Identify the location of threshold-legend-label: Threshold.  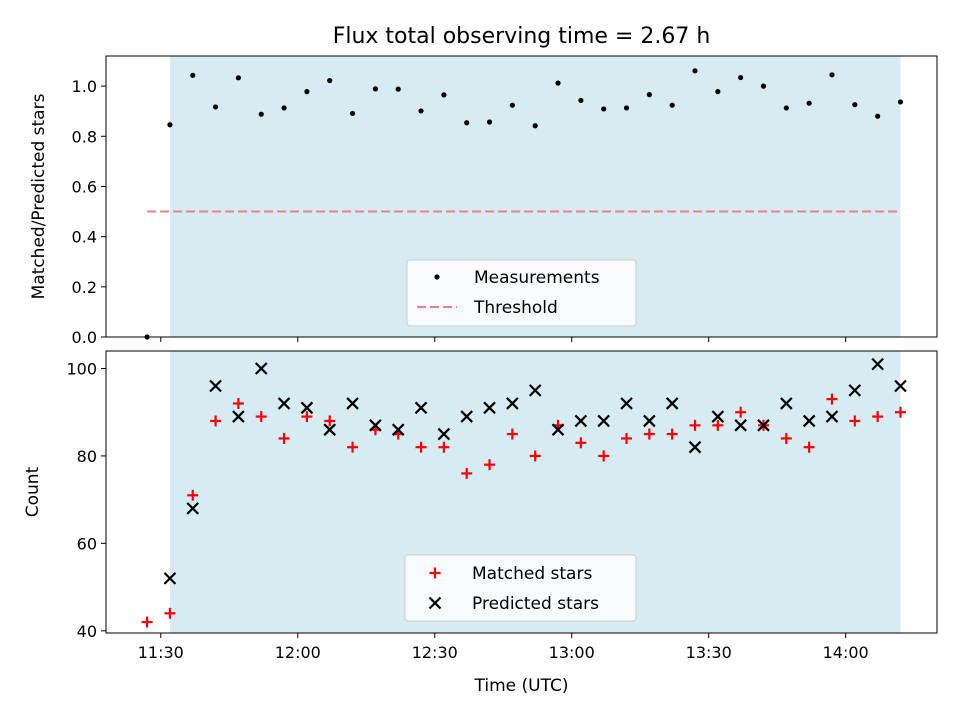
(515, 308).